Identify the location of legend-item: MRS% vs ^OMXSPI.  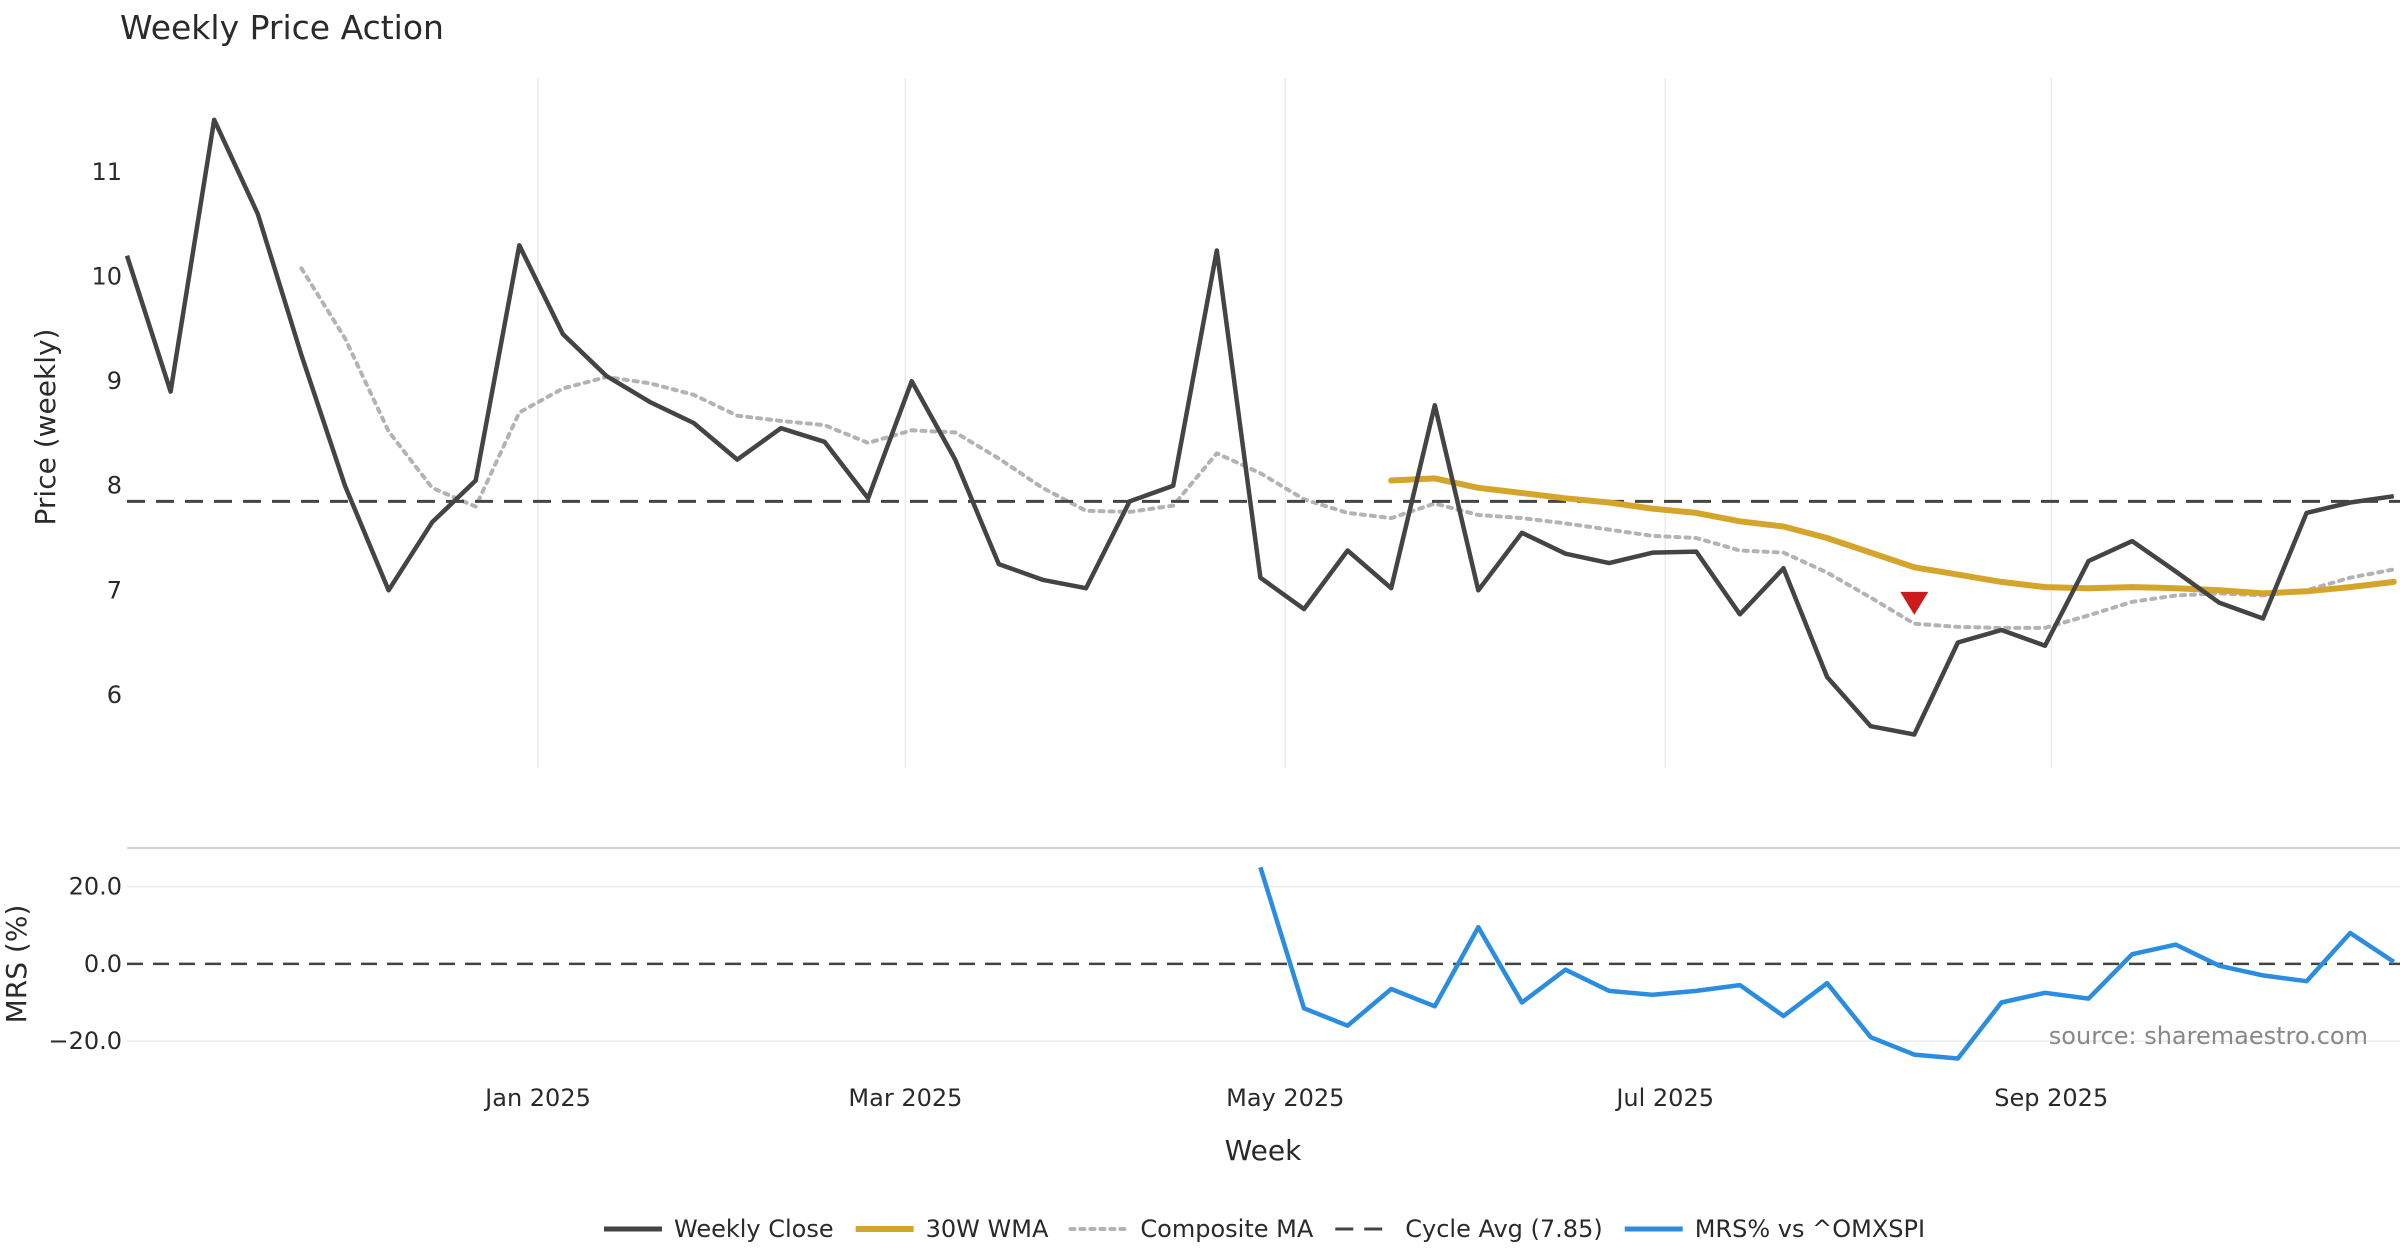
(1774, 1229).